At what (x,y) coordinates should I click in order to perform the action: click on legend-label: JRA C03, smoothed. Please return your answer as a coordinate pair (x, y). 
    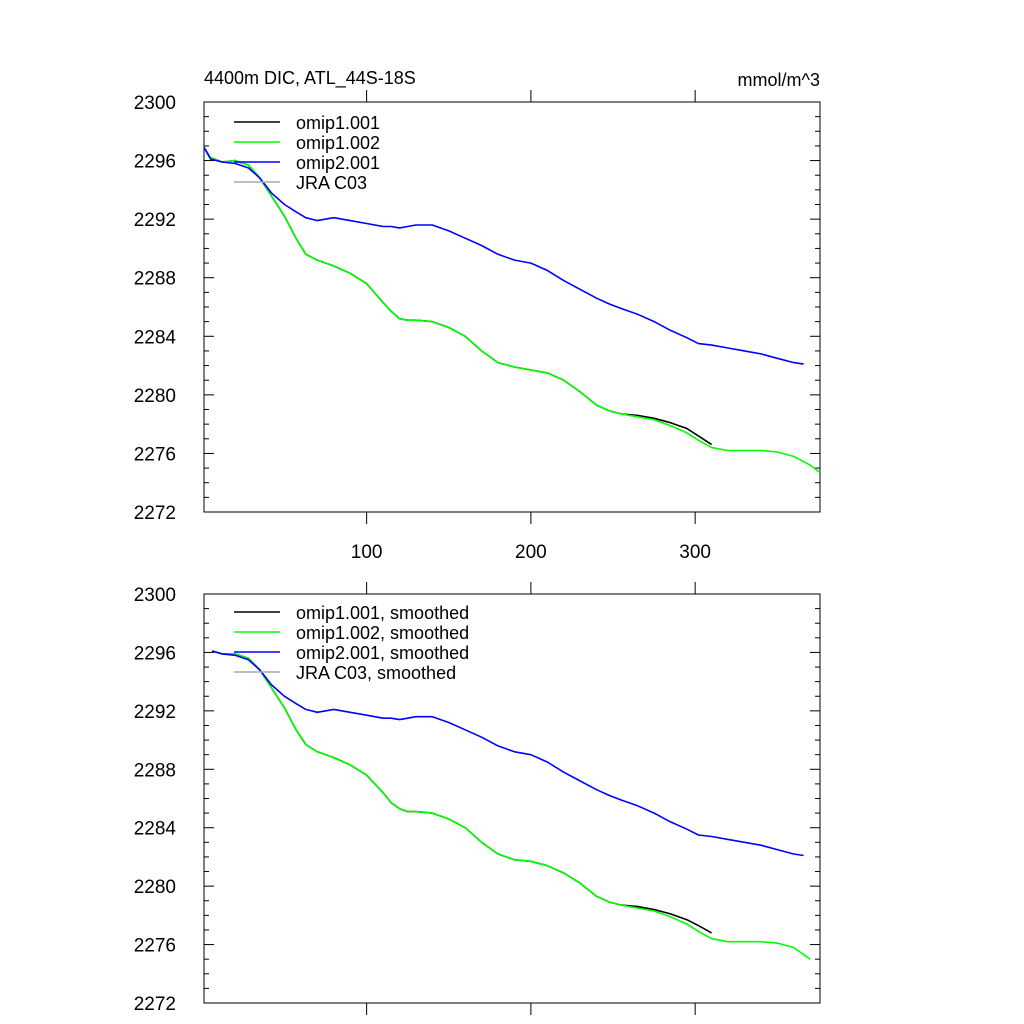
    Looking at the image, I should click on (376, 673).